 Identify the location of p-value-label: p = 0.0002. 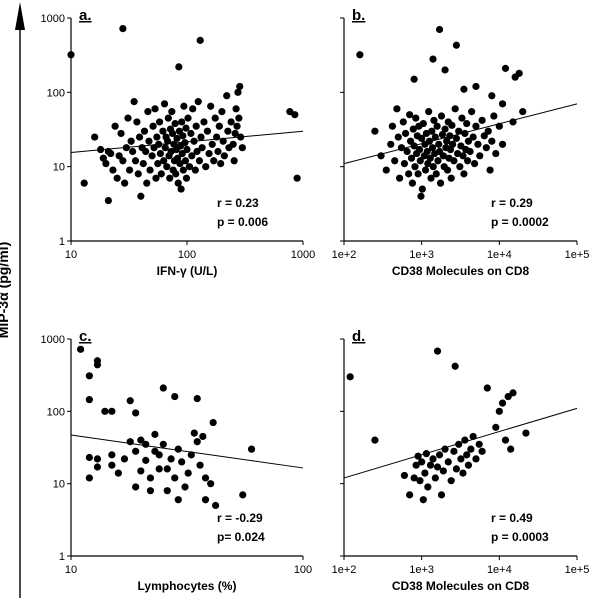
(520, 222).